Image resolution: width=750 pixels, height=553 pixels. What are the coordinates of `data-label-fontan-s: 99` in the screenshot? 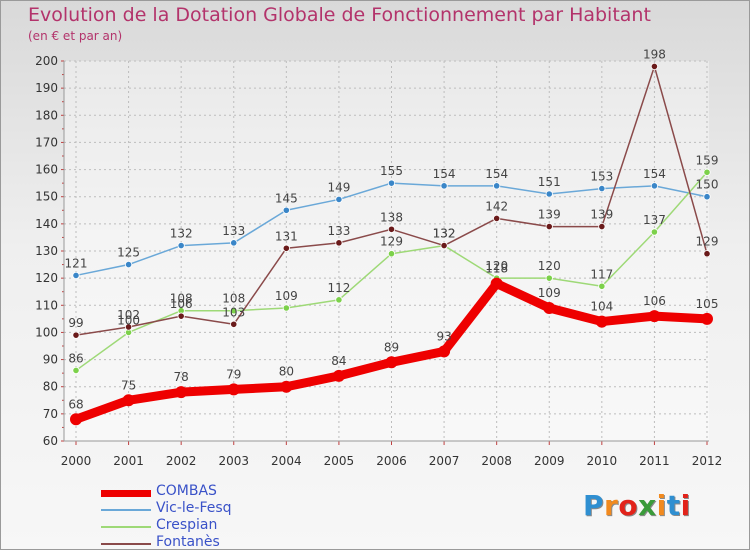 It's located at (75, 323).